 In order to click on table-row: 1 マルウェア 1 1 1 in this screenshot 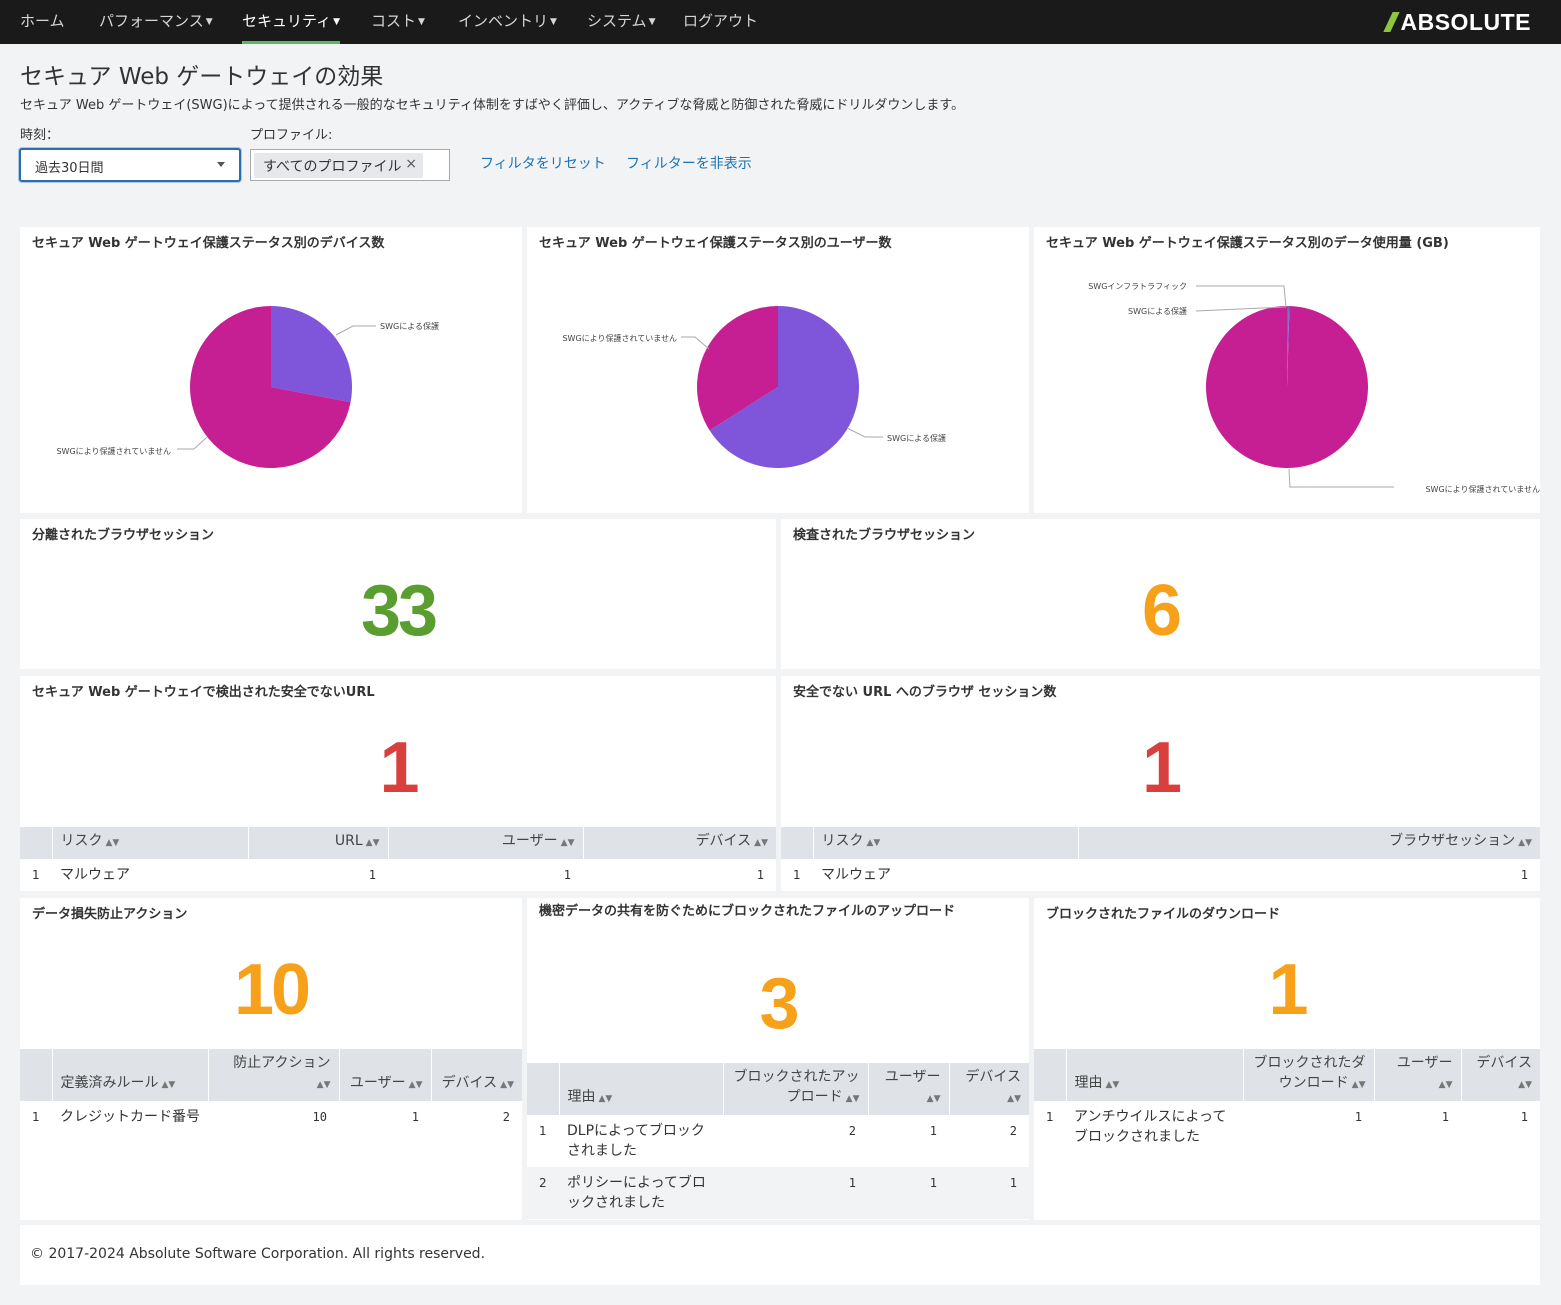, I will do `click(398, 875)`.